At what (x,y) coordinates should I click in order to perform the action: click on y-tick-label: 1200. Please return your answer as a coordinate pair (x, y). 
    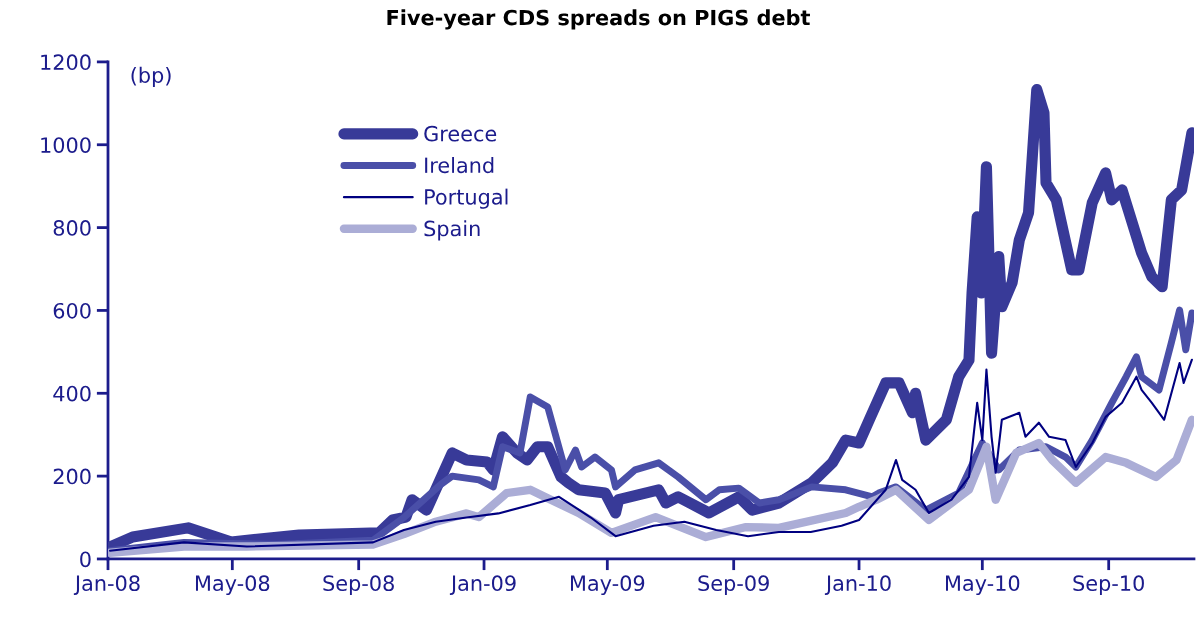
    Looking at the image, I should click on (66, 62).